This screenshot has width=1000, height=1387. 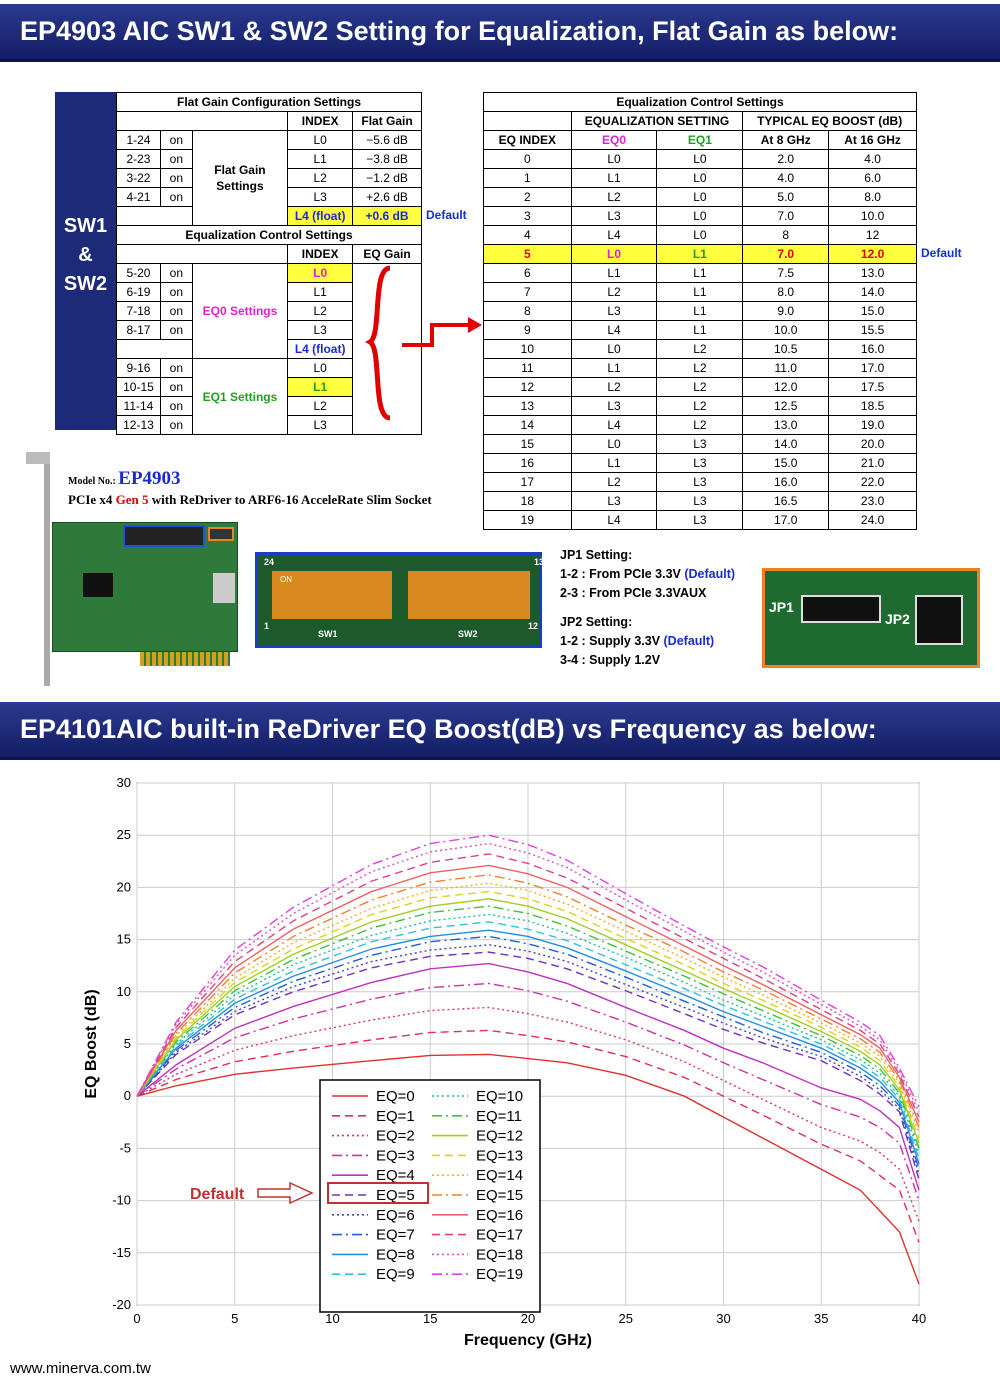 I want to click on flat-gain: −1.2 dB, so click(x=387, y=178).